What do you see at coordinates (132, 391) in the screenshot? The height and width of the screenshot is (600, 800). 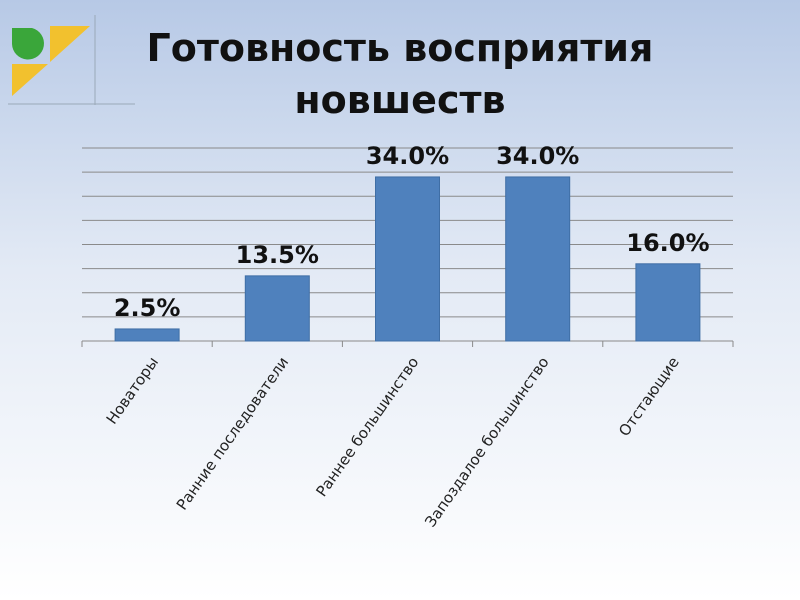 I see `x-tick-label: Новаторы` at bounding box center [132, 391].